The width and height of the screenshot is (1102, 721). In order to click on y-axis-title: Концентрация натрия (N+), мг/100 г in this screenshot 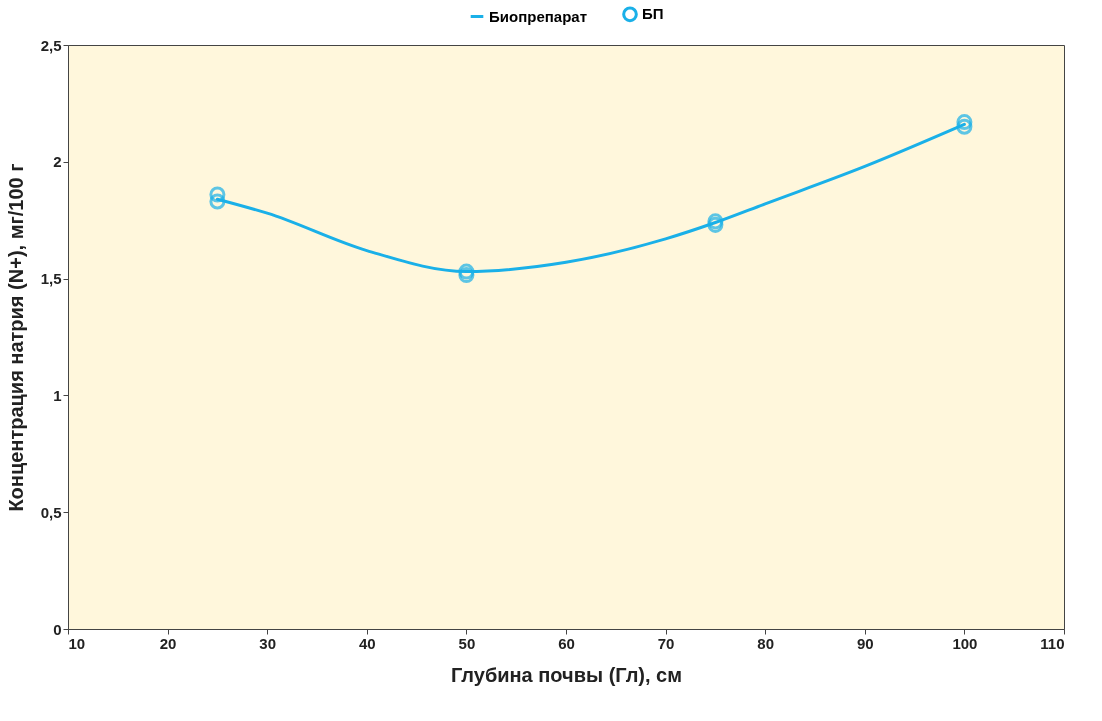, I will do `click(15, 337)`.